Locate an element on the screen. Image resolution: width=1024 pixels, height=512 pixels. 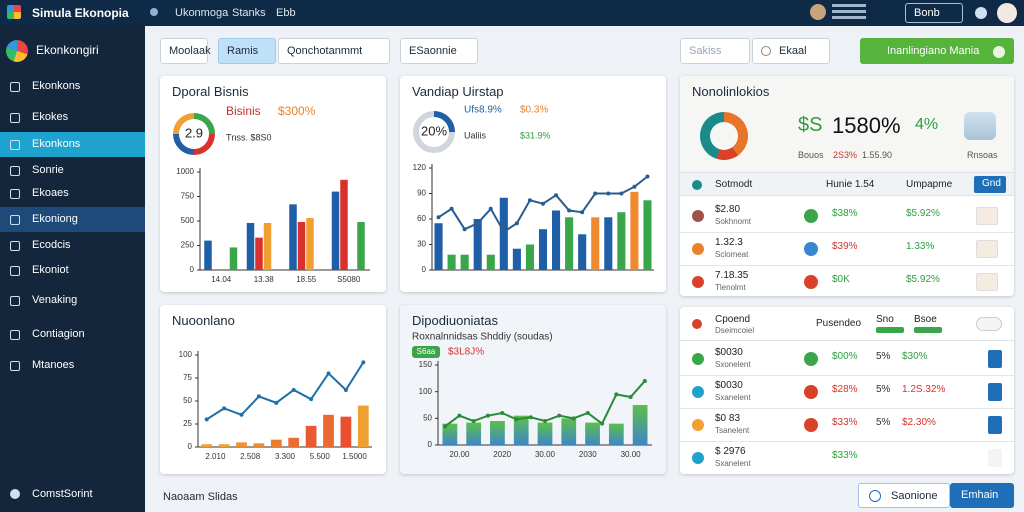
footer-button: Saonione is located at coordinates (904, 495).